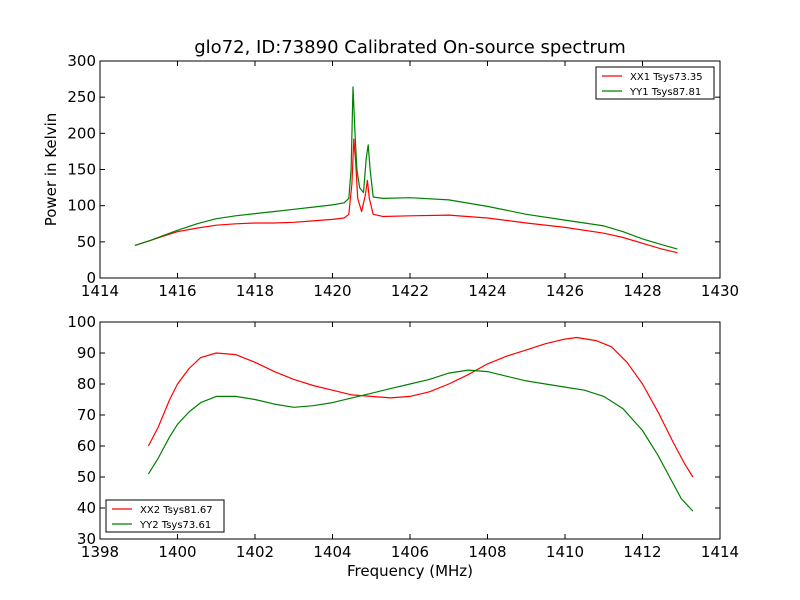  I want to click on x-tick-label: 1418, so click(255, 291).